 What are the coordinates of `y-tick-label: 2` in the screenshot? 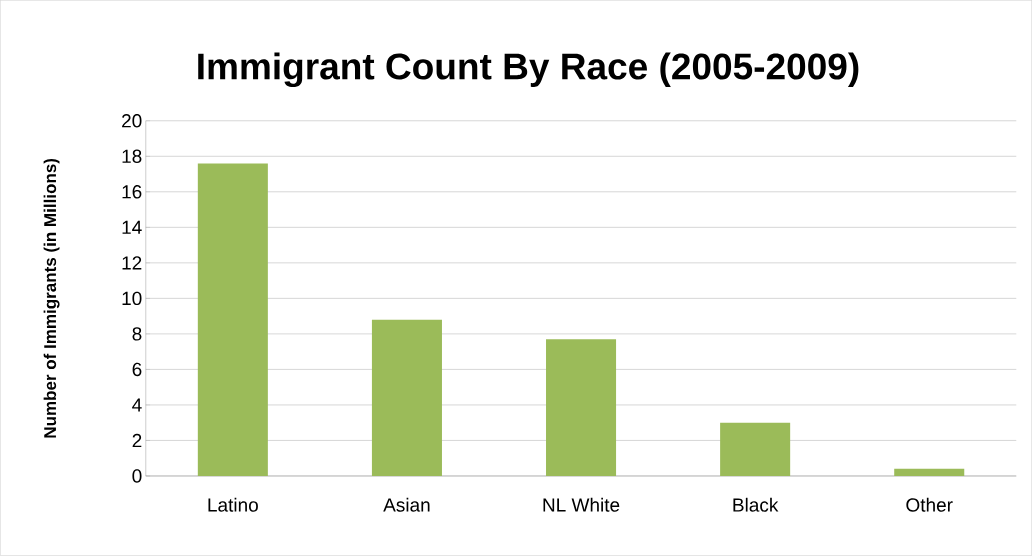 It's located at (137, 440).